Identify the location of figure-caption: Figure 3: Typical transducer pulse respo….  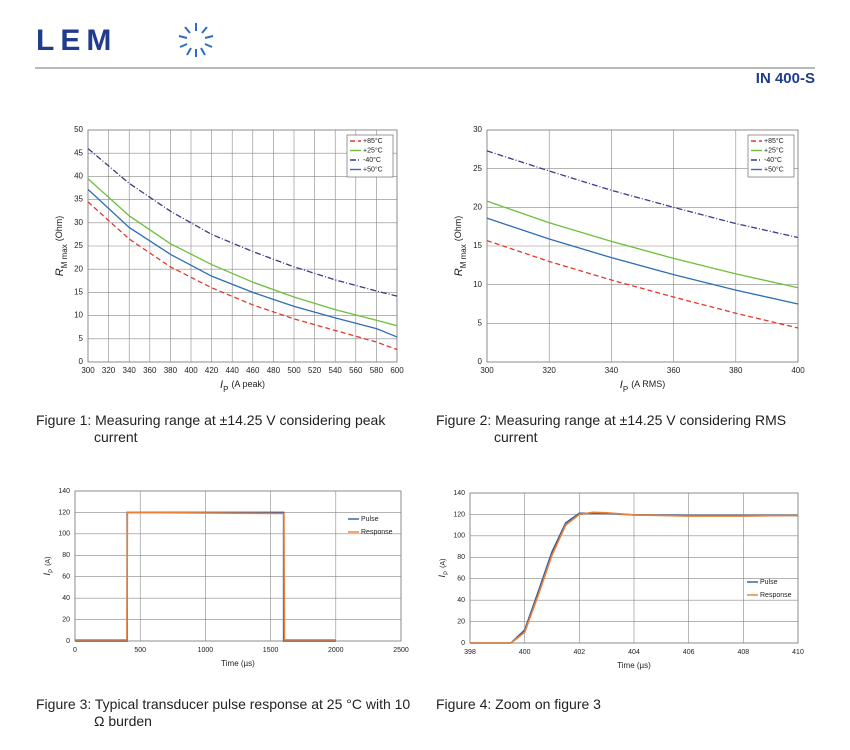
(223, 712).